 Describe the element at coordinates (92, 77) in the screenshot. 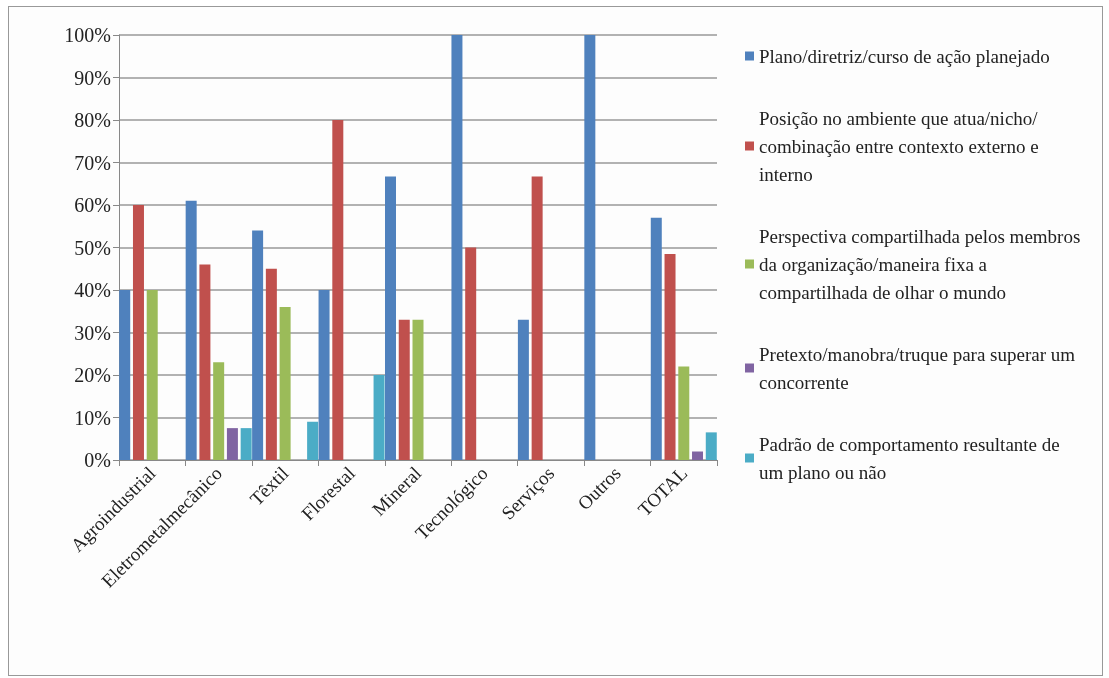

I see `y-tick-label: 90%` at that location.